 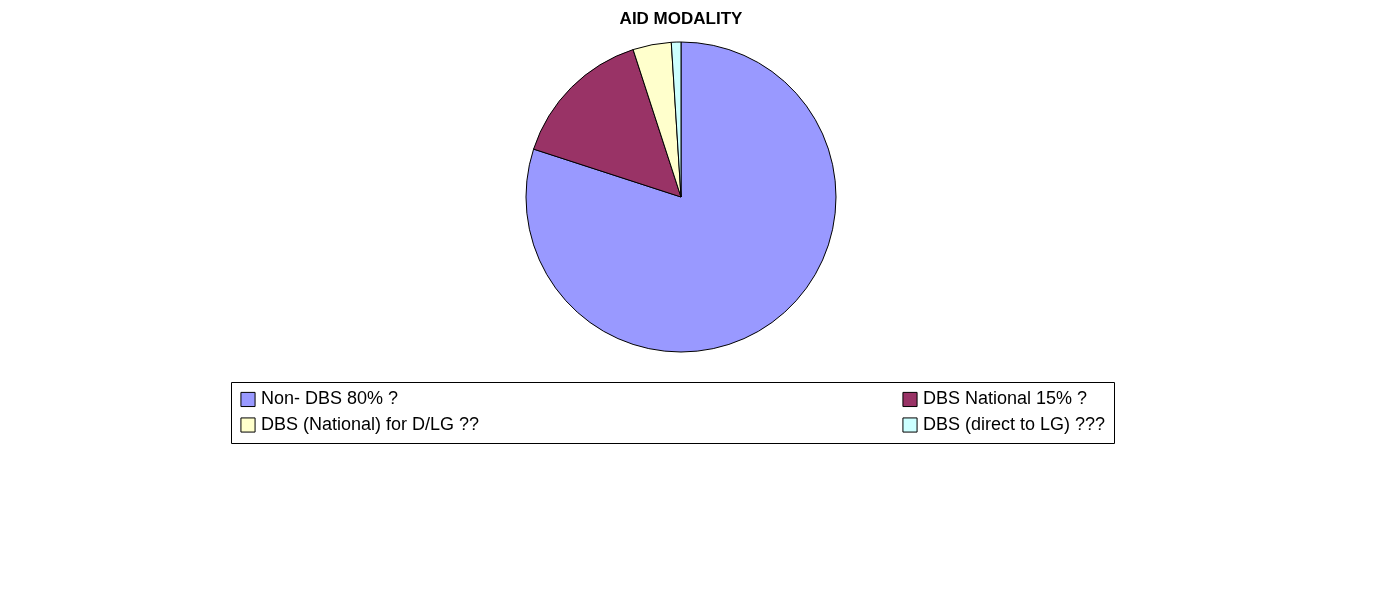 I want to click on legend-label: DBS National 15% ?, so click(x=1005, y=398).